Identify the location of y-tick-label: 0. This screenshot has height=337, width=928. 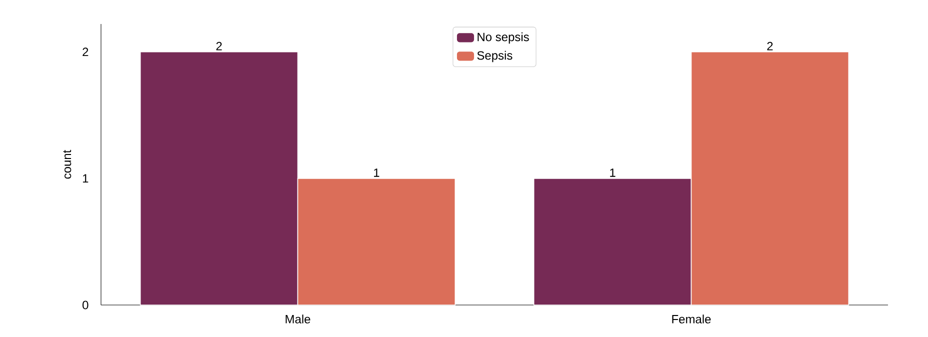
(85, 305).